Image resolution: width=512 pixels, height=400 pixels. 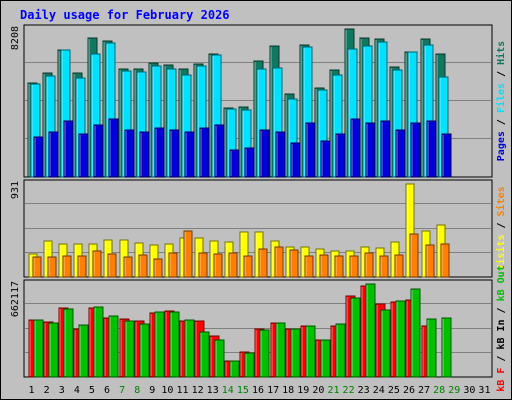 I want to click on x-tick-label: 17, so click(x=273, y=390).